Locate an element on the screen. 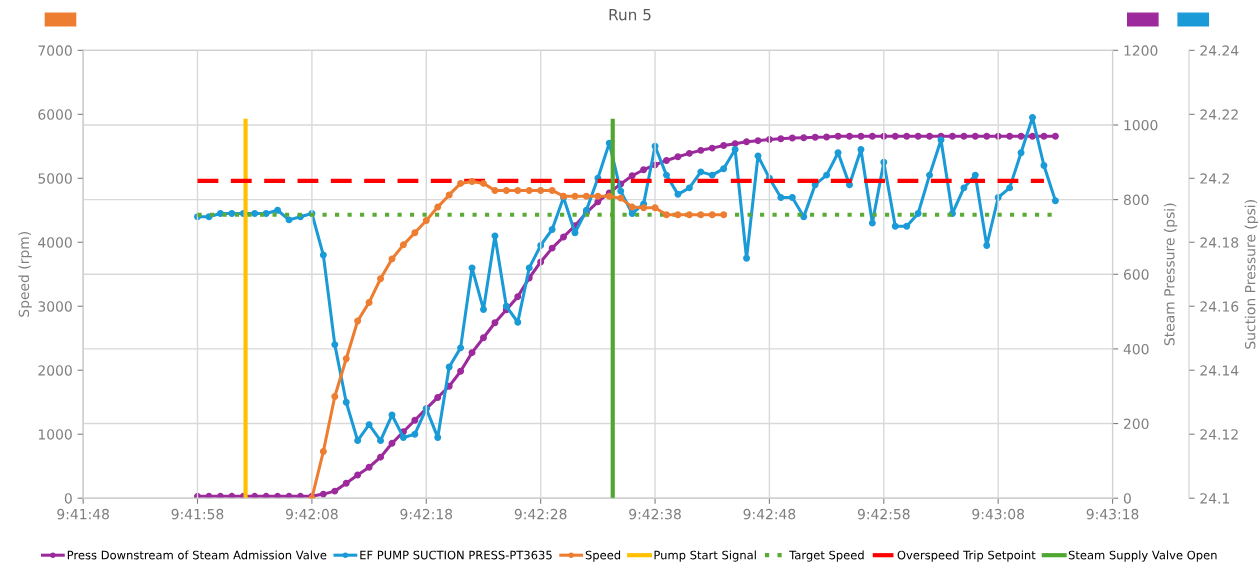 This screenshot has height=572, width=1260. y2-tick-label: 800 is located at coordinates (1136, 200).